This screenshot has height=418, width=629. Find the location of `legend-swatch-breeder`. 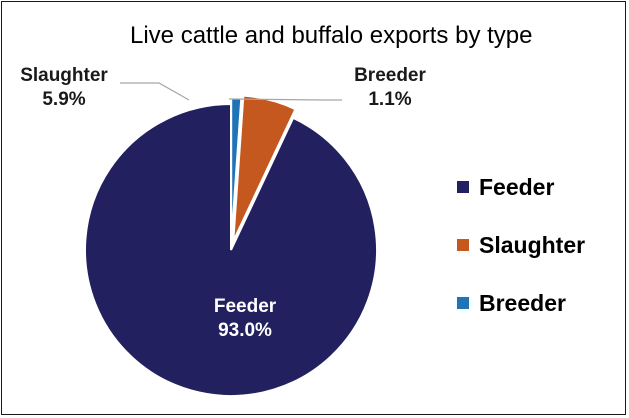

legend-swatch-breeder is located at coordinates (463, 303).